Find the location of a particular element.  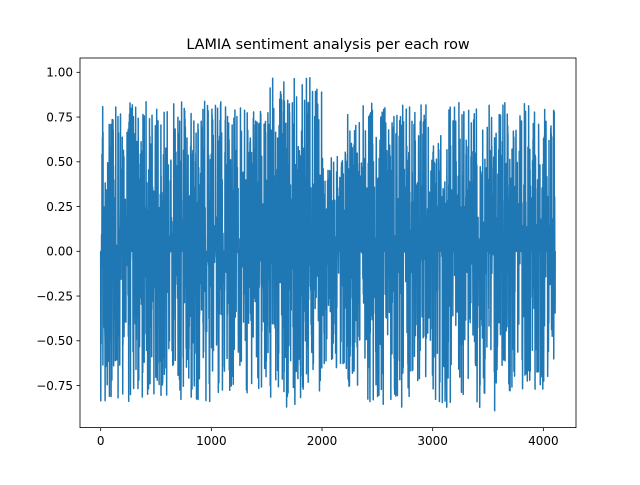

y-tick-label: 0.25 is located at coordinates (59, 207).